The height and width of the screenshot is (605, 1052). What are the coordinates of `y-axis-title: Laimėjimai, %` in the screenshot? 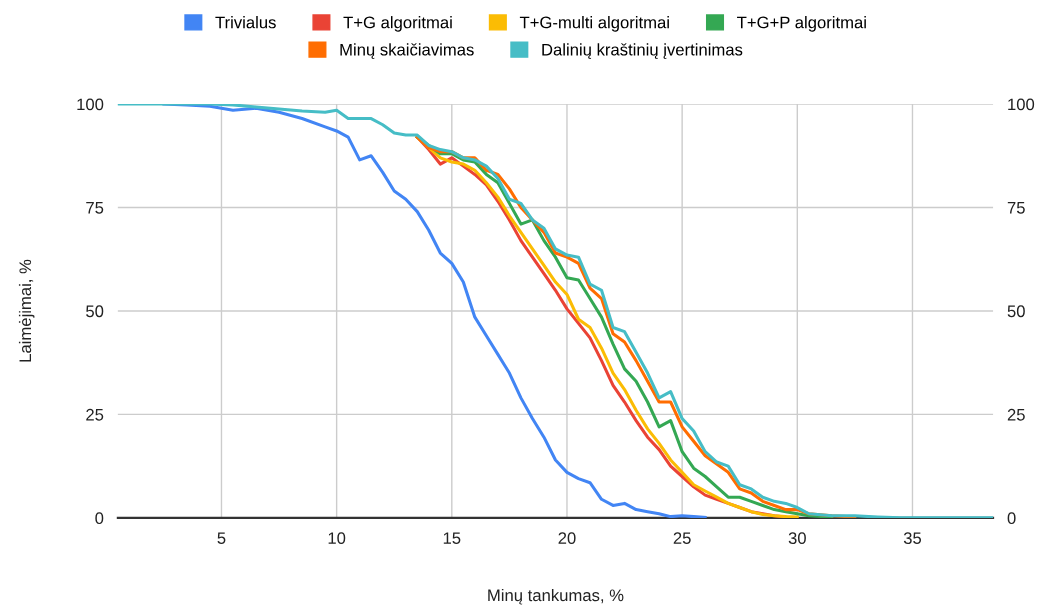 It's located at (26, 310).